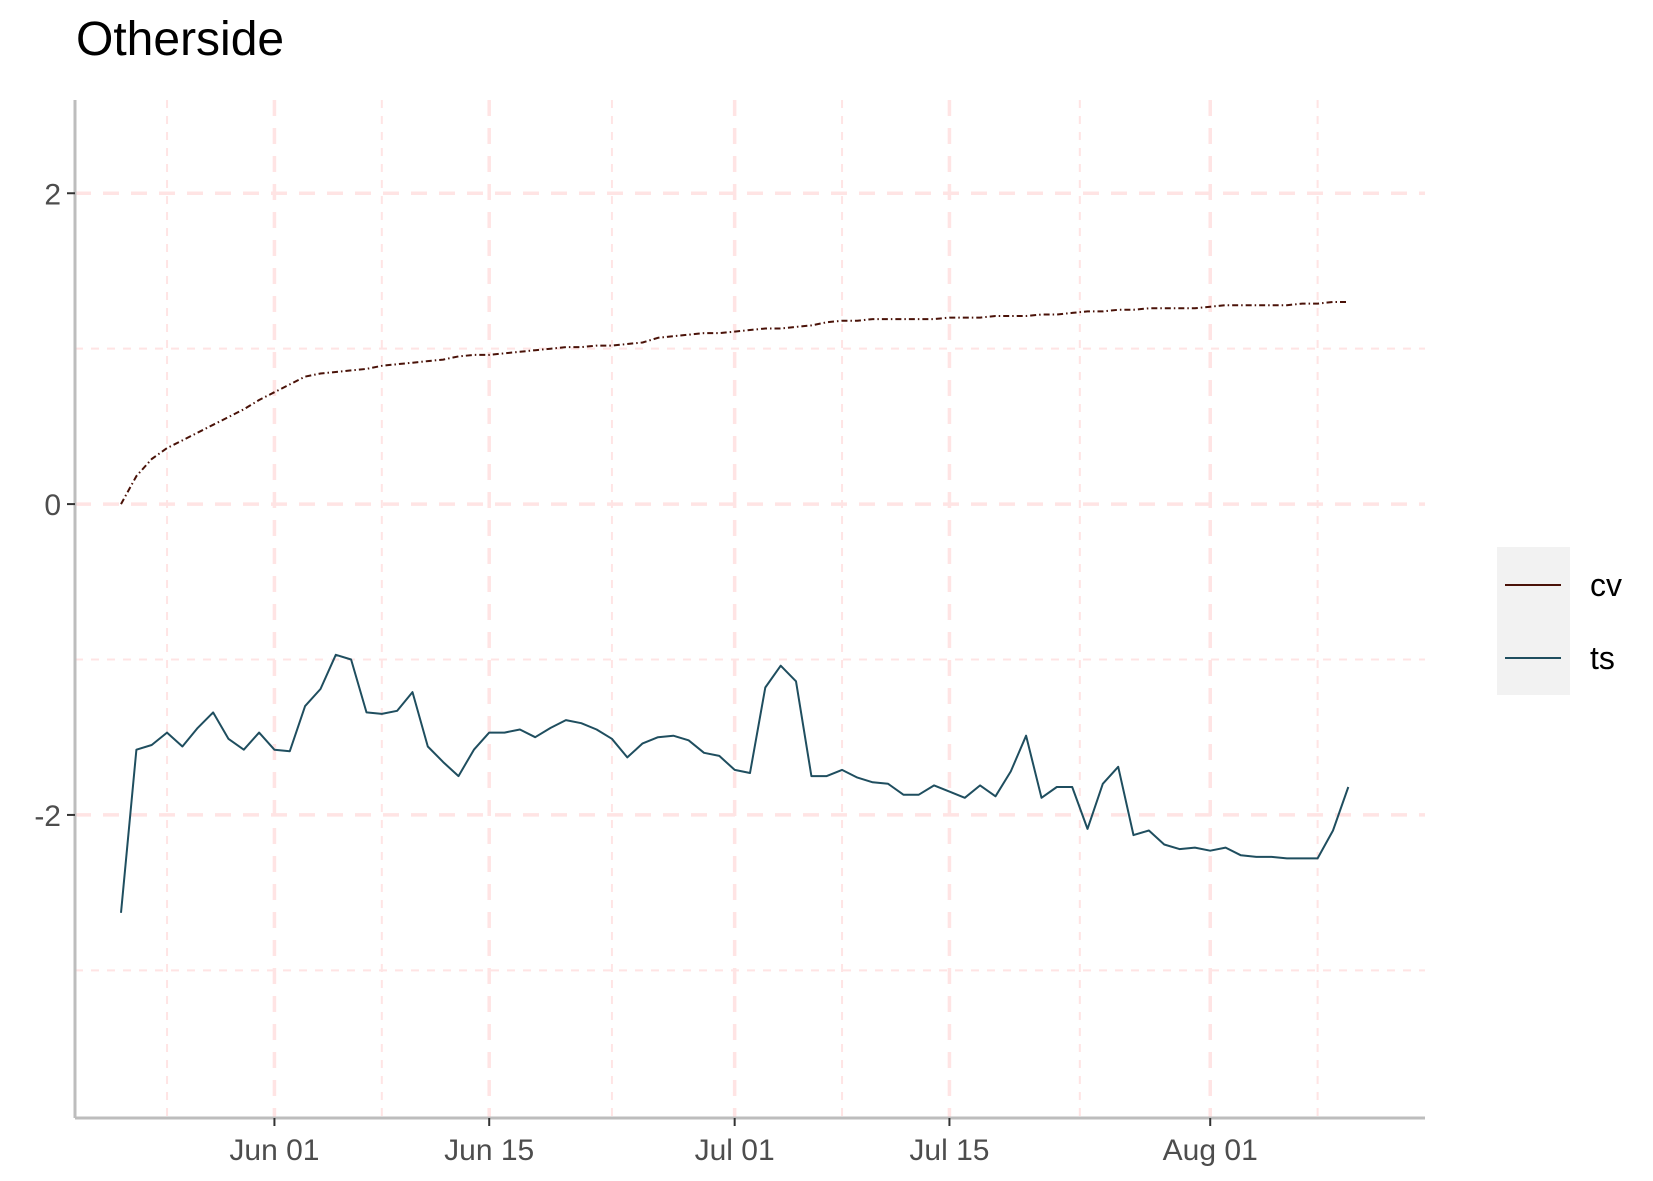 This screenshot has width=1653, height=1181. What do you see at coordinates (1606, 585) in the screenshot?
I see `legend-label-cv: cv` at bounding box center [1606, 585].